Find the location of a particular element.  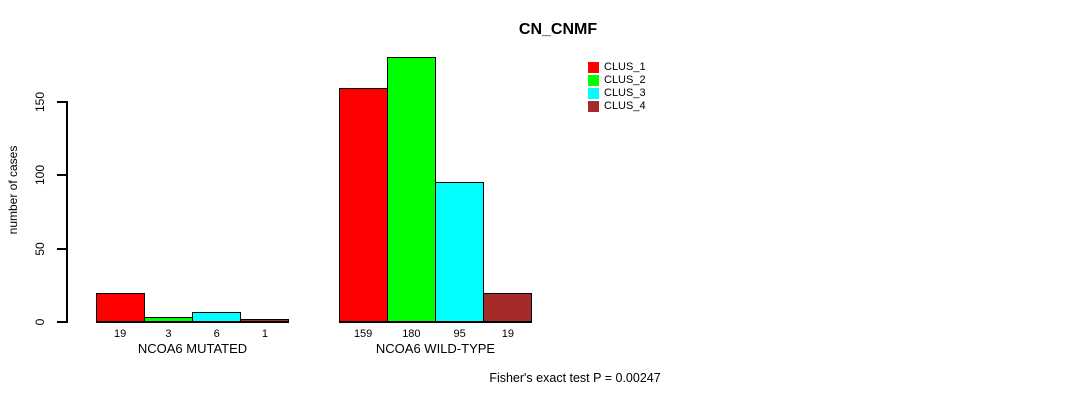

legend-item: CLUS_2 is located at coordinates (617, 80).